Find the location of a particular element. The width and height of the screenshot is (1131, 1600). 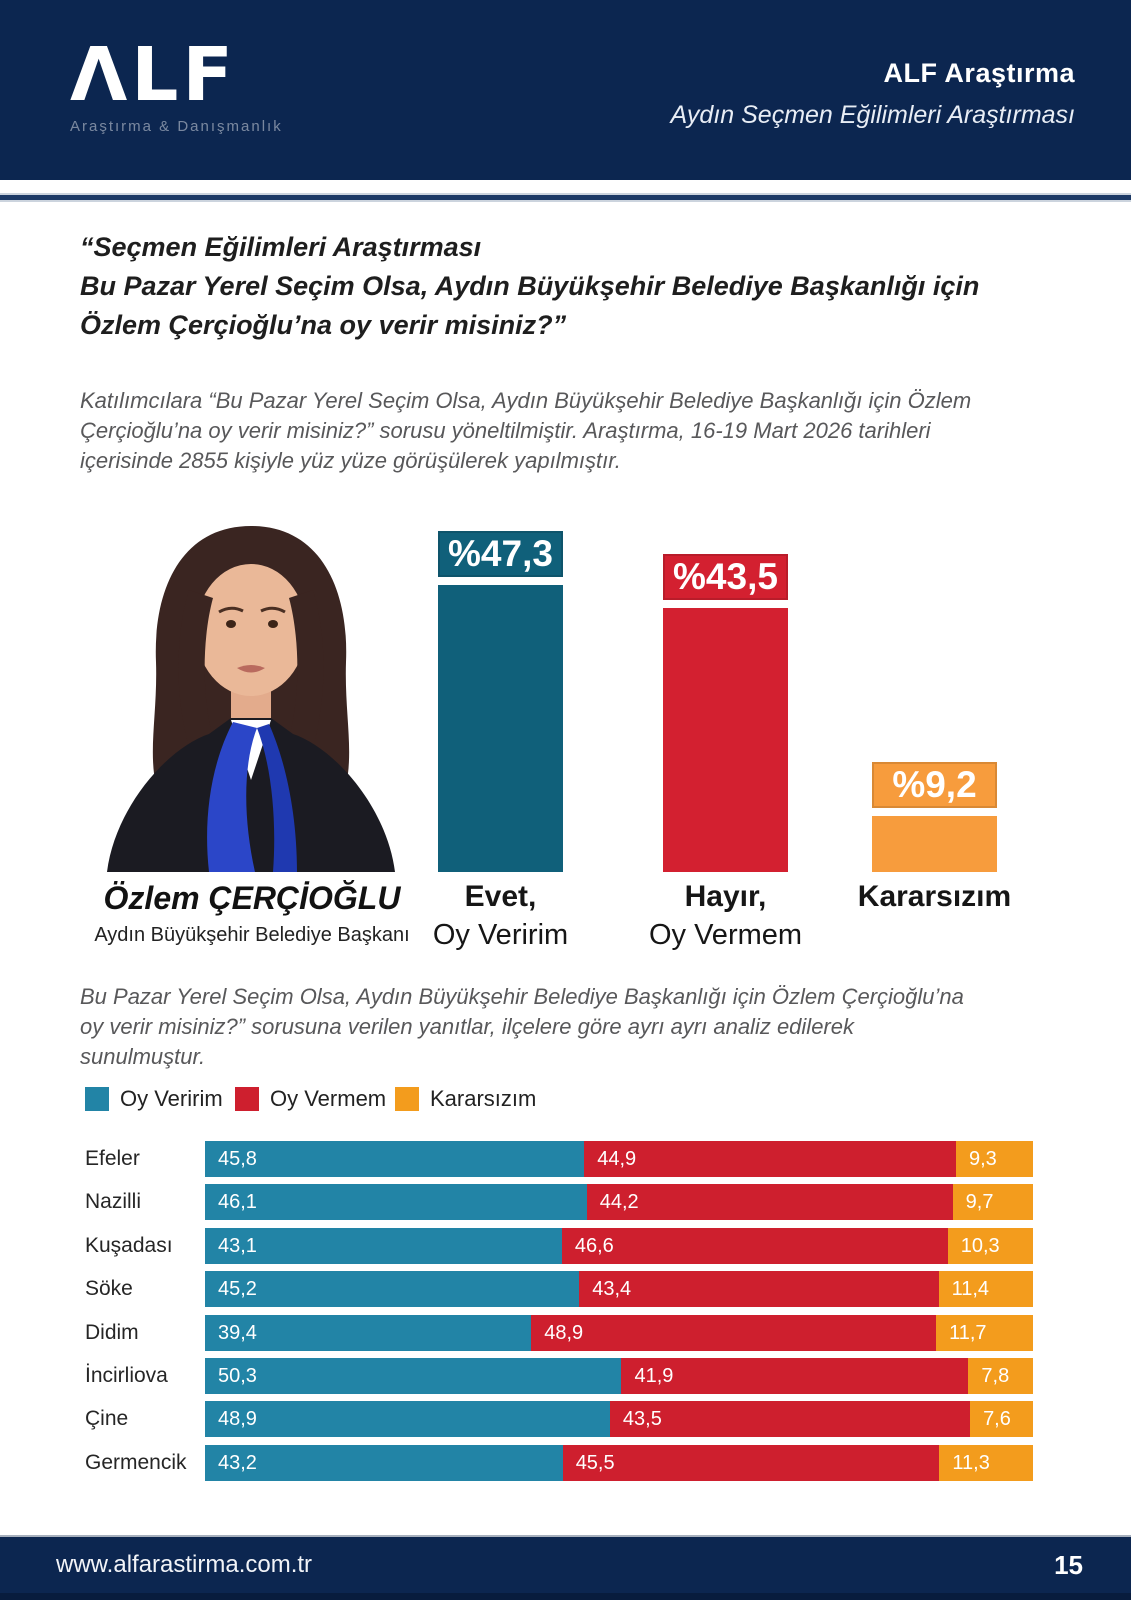

alf-logo: ΛLF Araştırma & Danışmanlık is located at coordinates (176, 86).